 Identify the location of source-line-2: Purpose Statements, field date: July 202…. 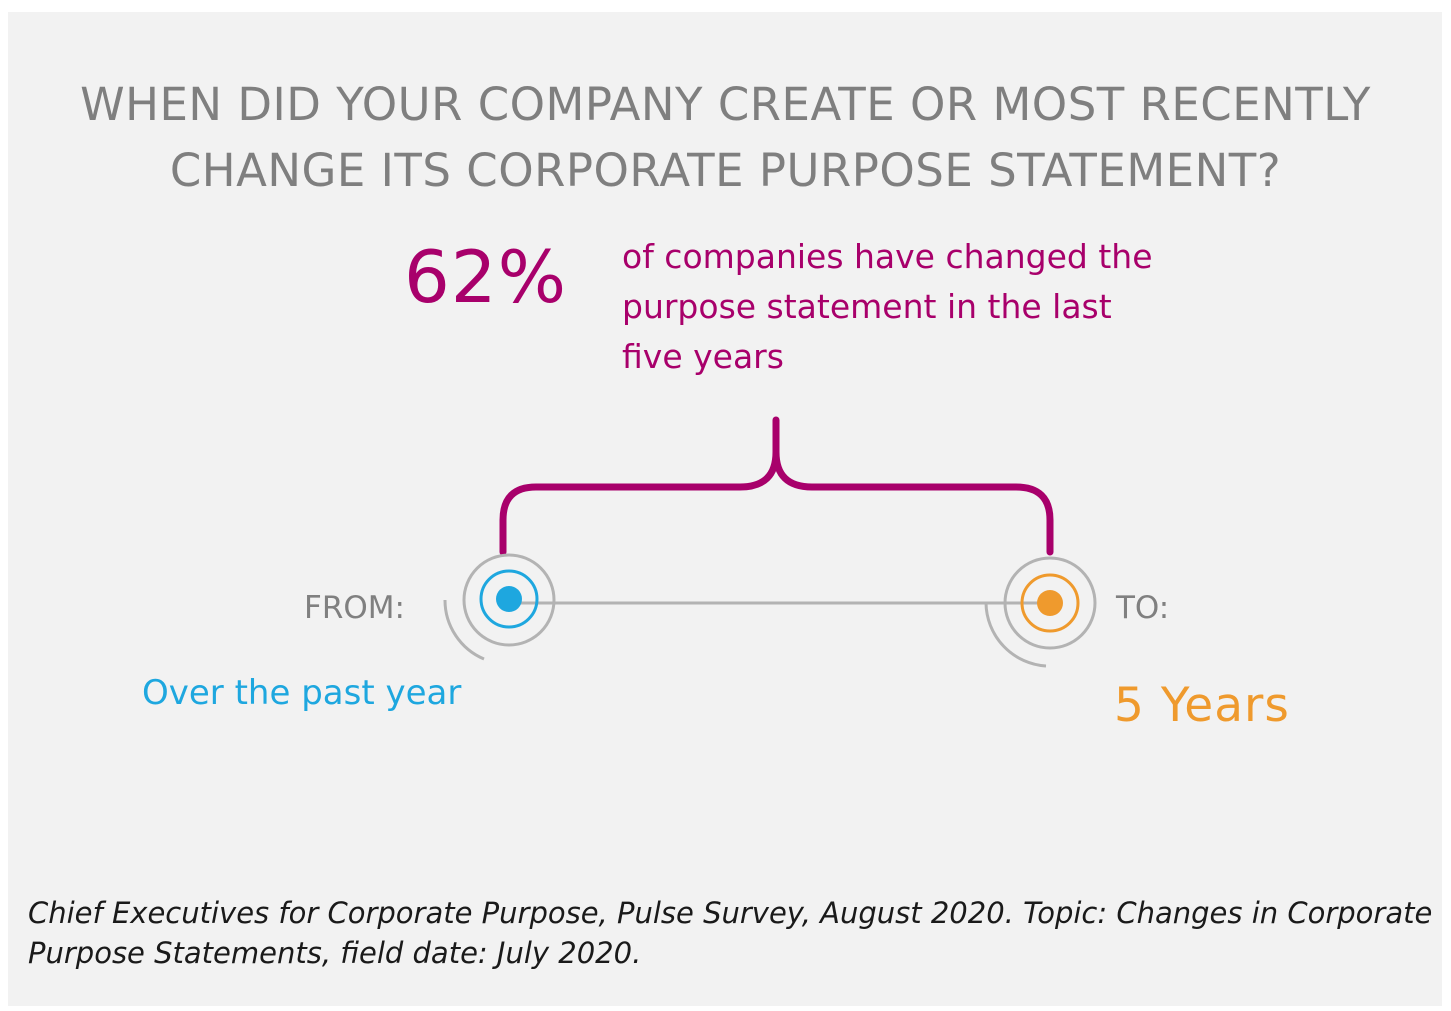
(335, 953).